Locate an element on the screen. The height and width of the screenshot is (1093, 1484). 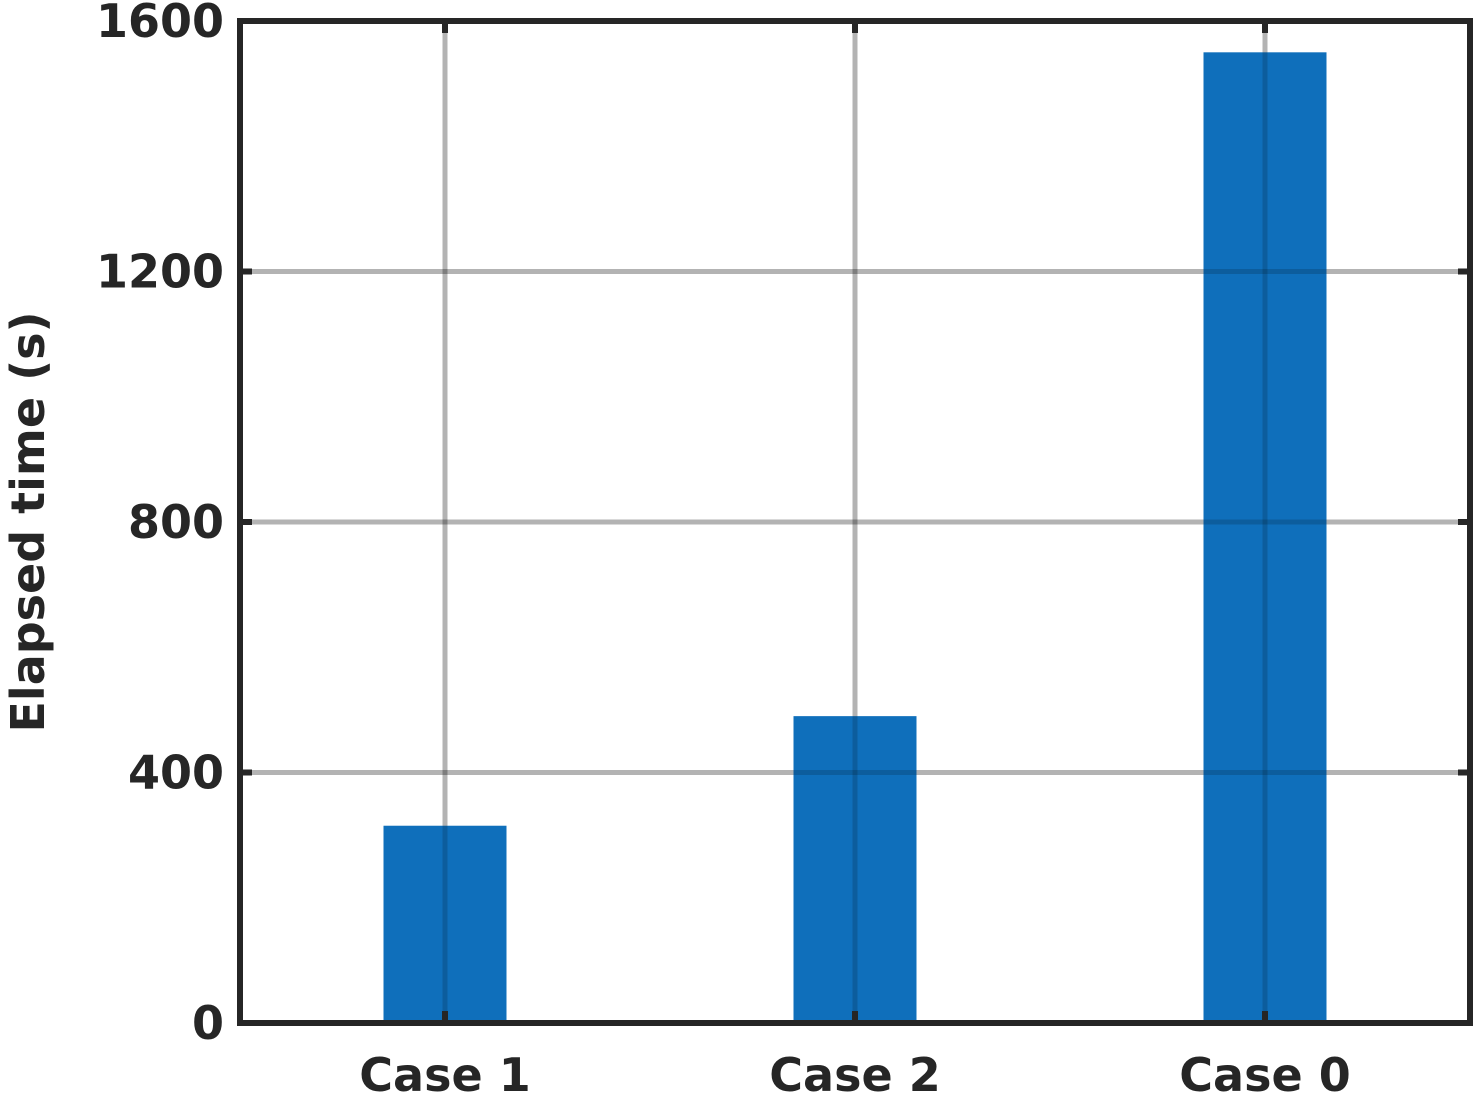
y-tick-label-800: 800 is located at coordinates (176, 522).